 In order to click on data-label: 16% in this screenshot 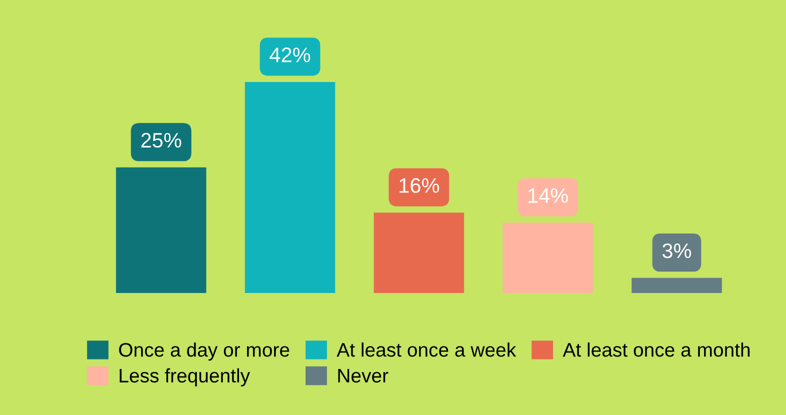, I will do `click(420, 185)`.